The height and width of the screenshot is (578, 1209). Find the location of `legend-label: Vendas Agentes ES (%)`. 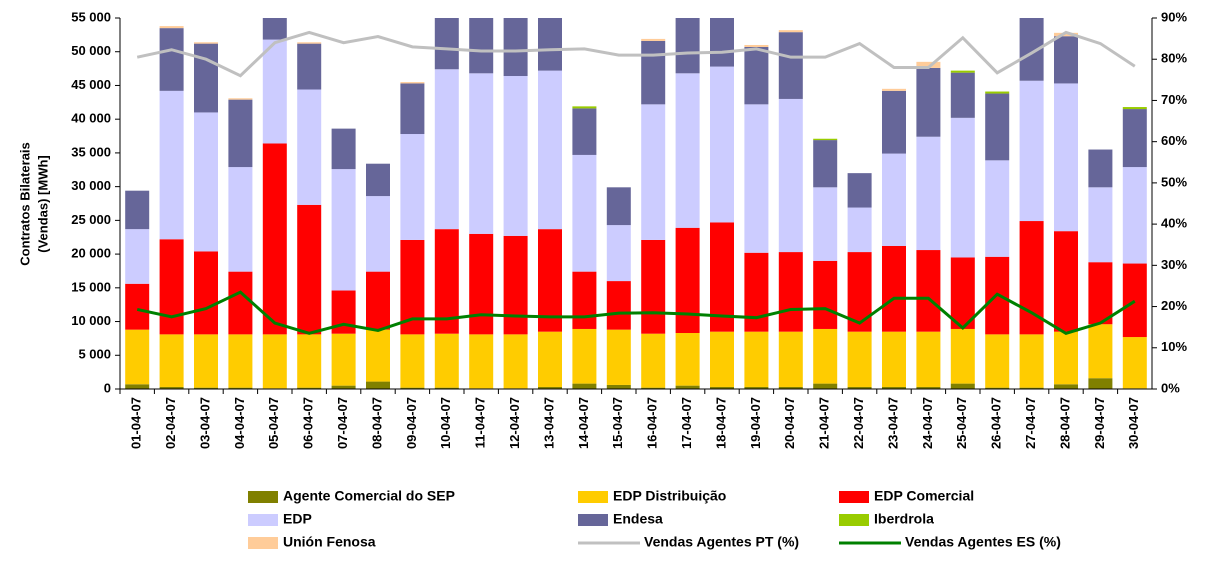

legend-label: Vendas Agentes ES (%) is located at coordinates (983, 542).